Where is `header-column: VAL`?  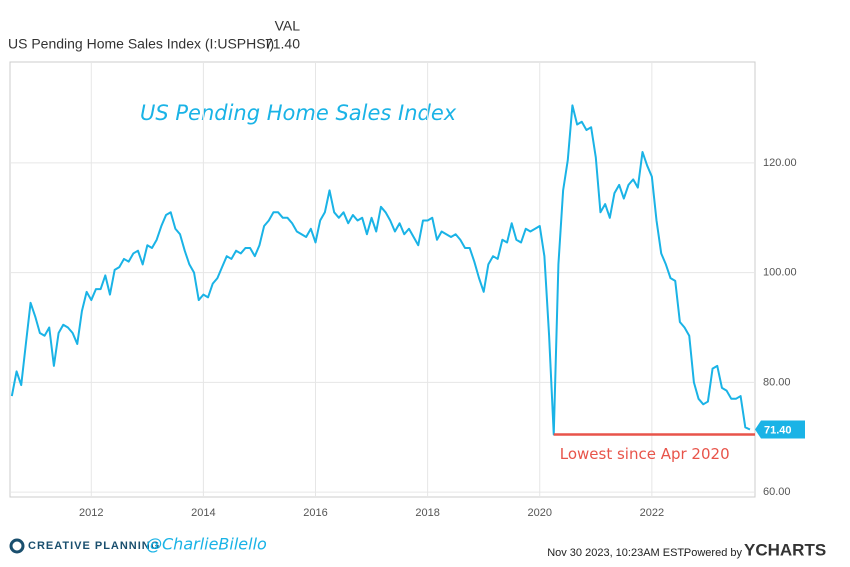
header-column: VAL is located at coordinates (288, 26).